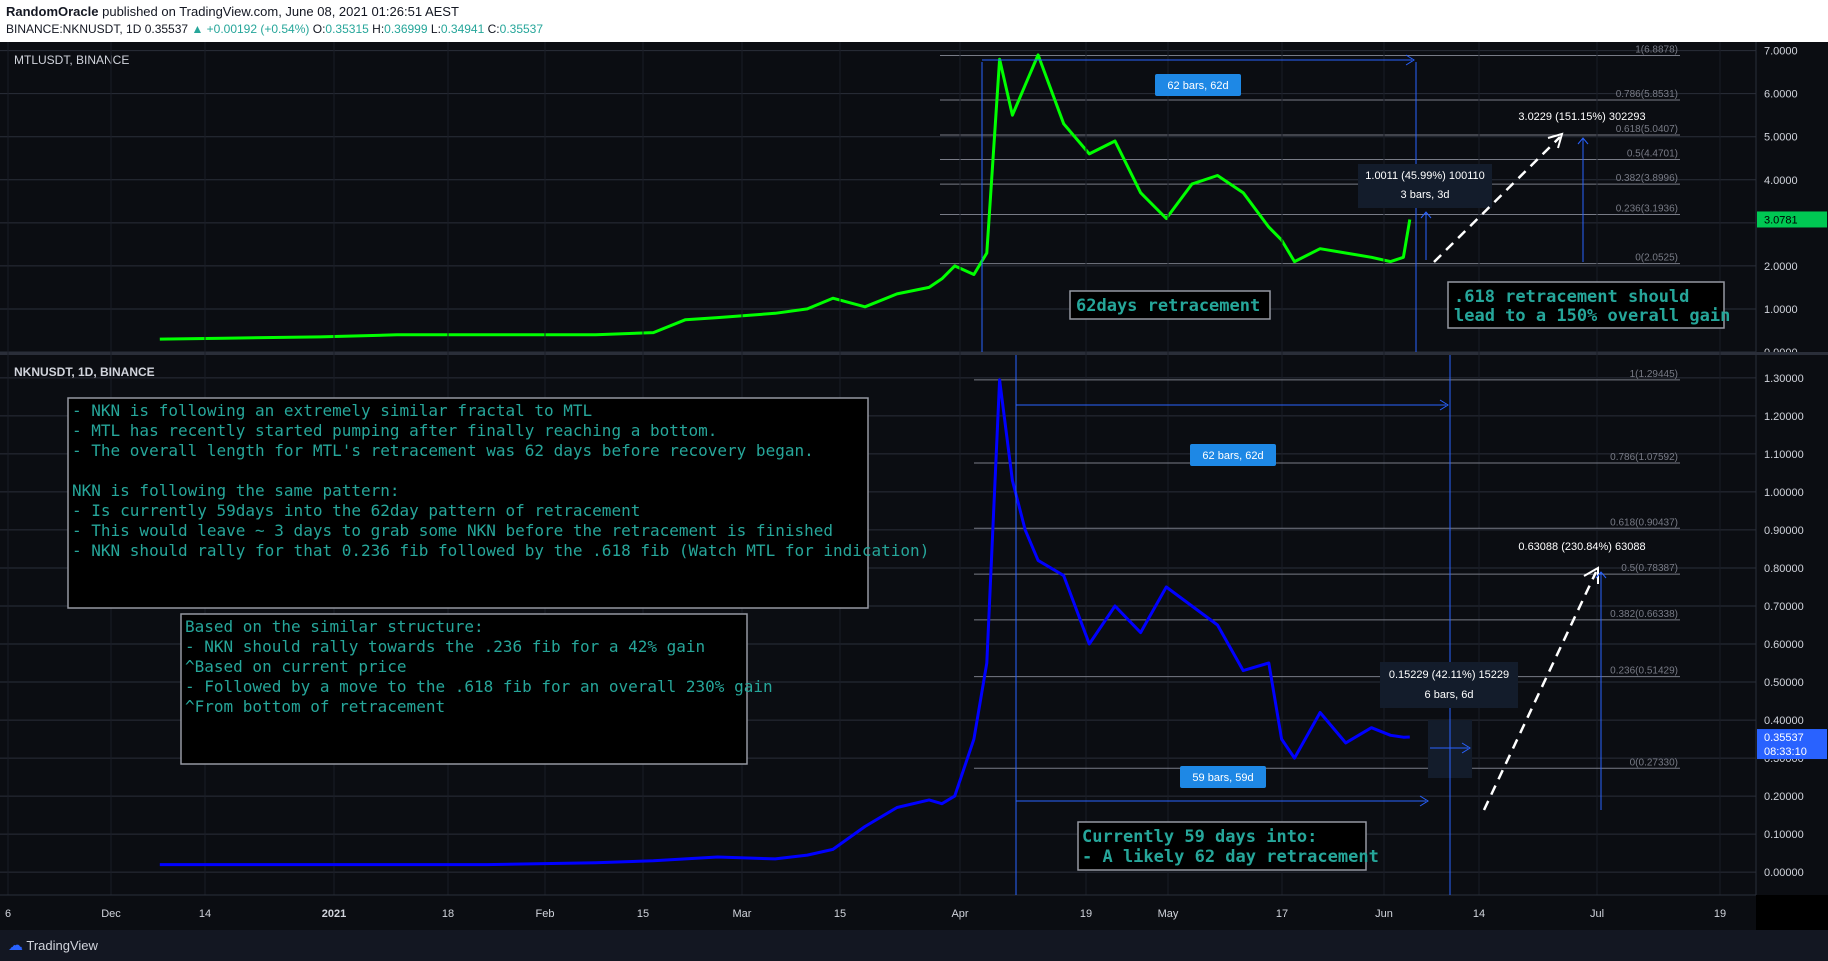 This screenshot has width=1828, height=961. Describe the element at coordinates (1781, 52) in the screenshot. I see `price-tick-label: 7.0000` at that location.